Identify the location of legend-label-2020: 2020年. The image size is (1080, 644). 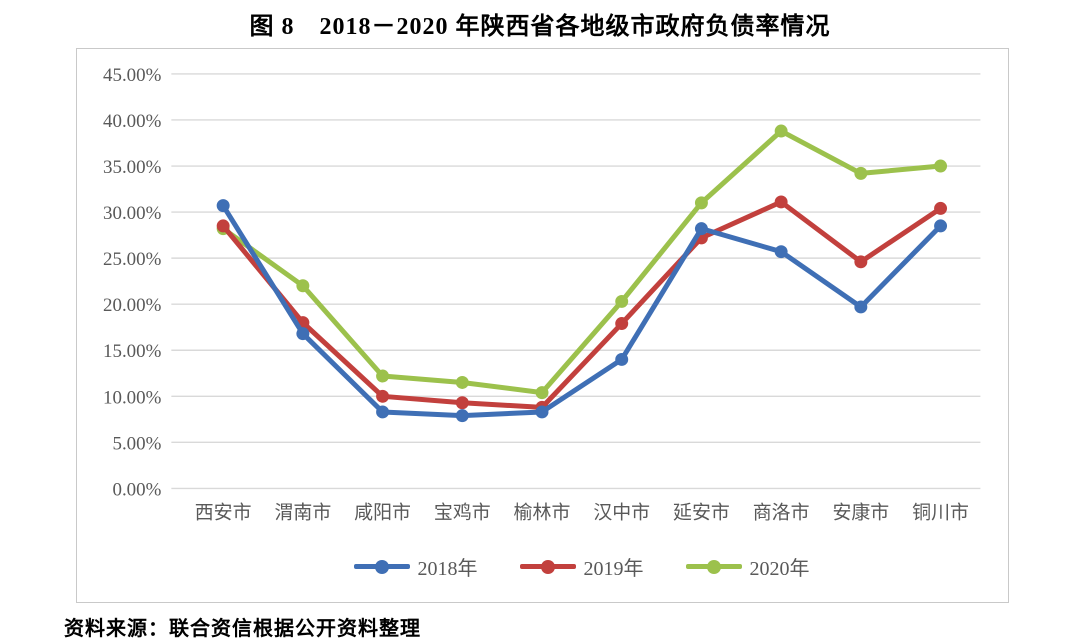
(779, 569).